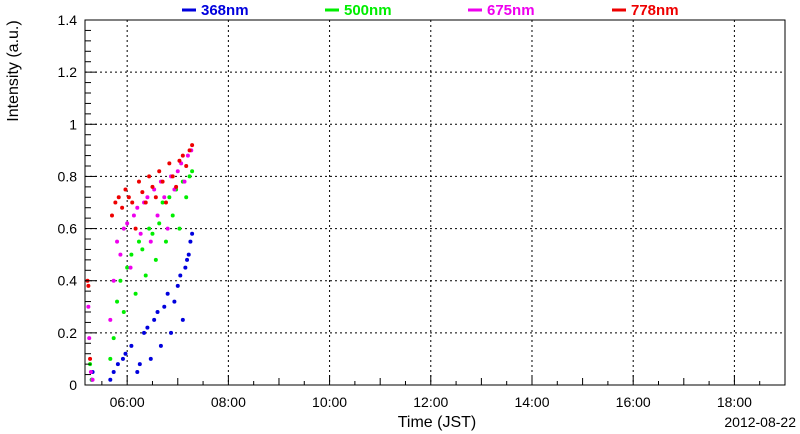 The width and height of the screenshot is (800, 434). Describe the element at coordinates (531, 402) in the screenshot. I see `x-tick-label: 14:00` at that location.